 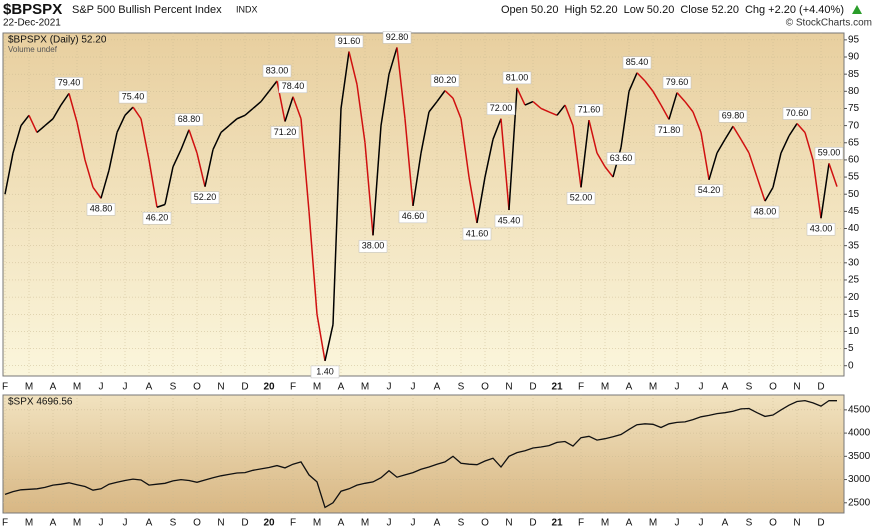 What do you see at coordinates (806, 10) in the screenshot?
I see `quote-value: +2.20 (+4.40%)` at bounding box center [806, 10].